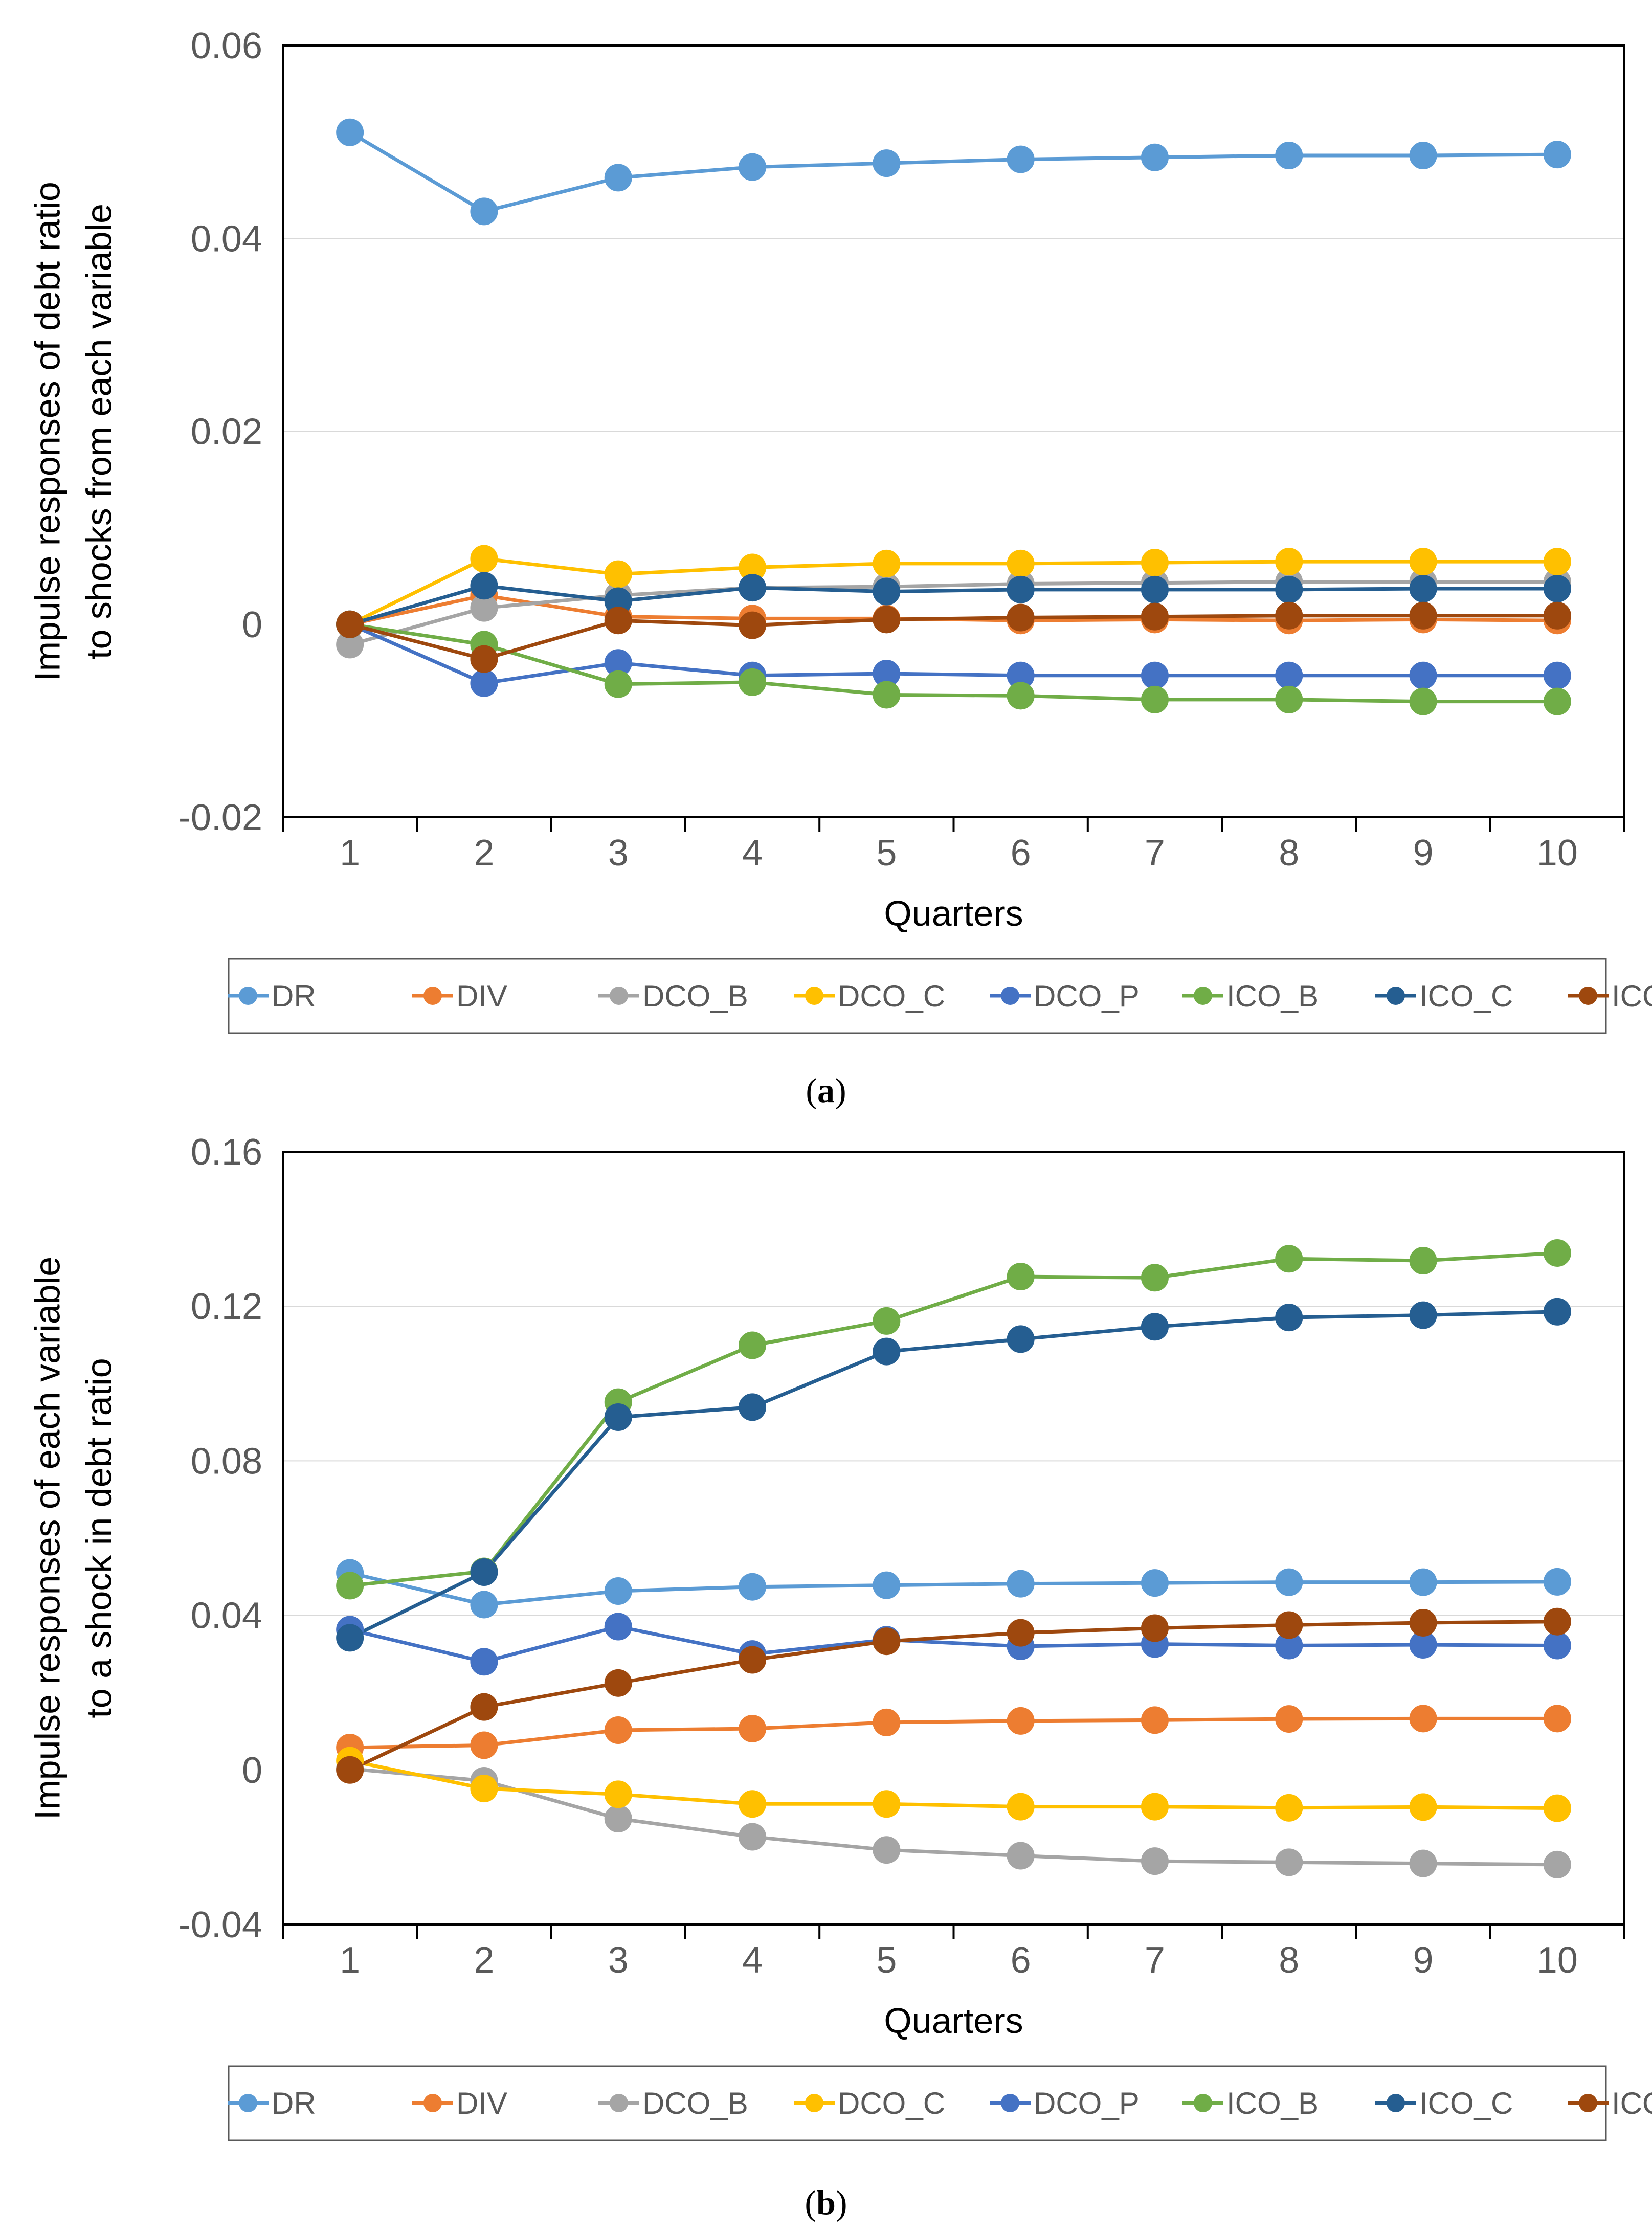 The width and height of the screenshot is (1652, 2237). I want to click on y-axis-title-line: Impulse responses of each variable, so click(47, 1538).